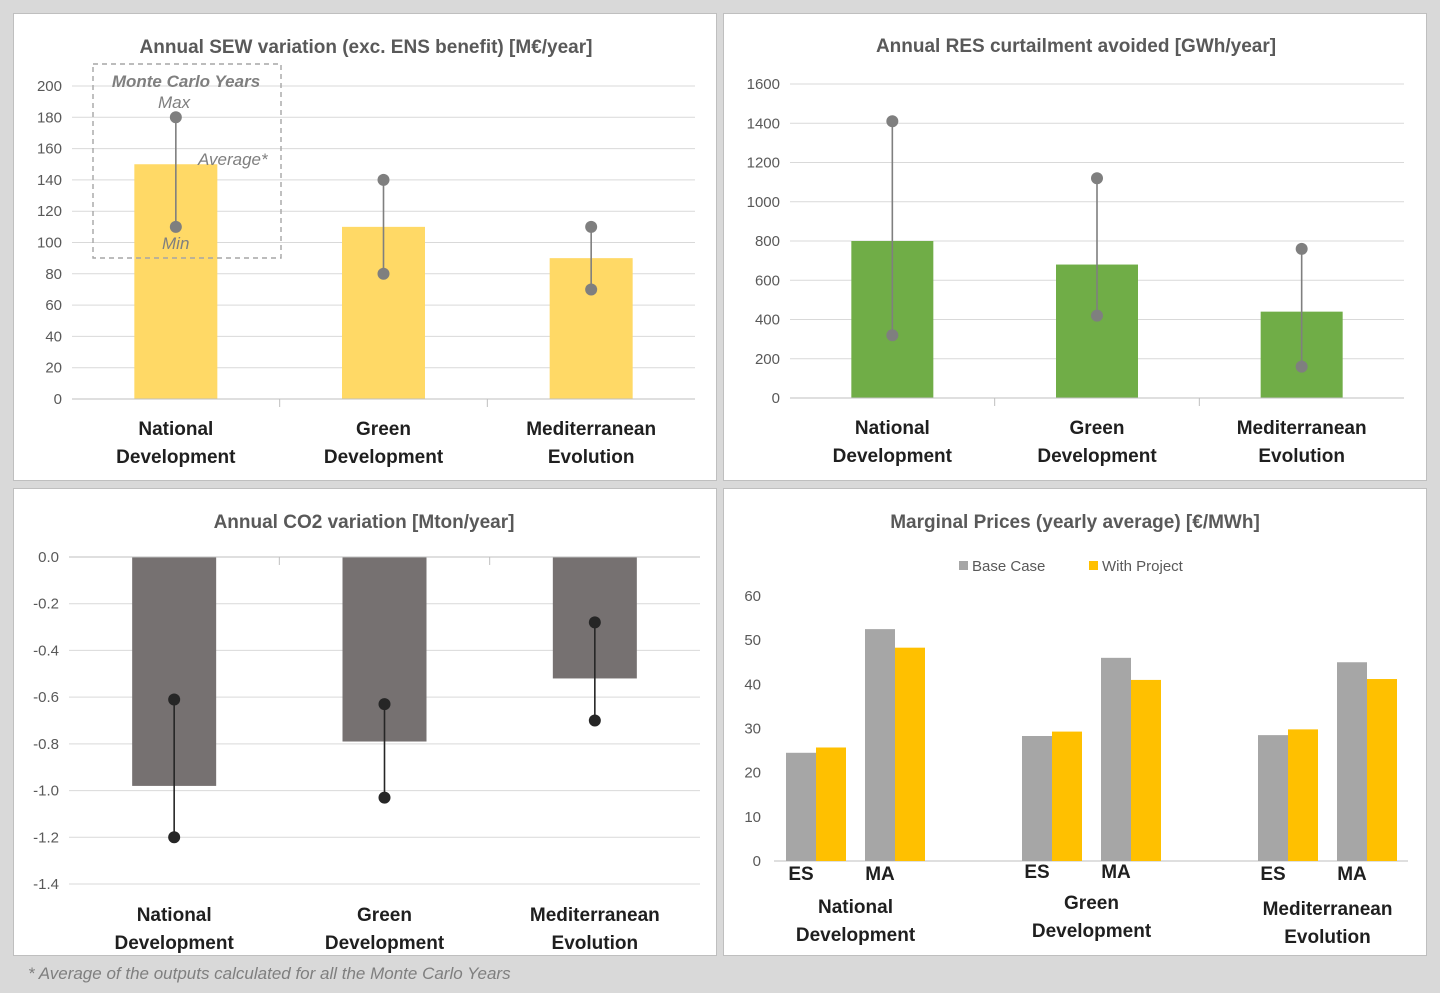  Describe the element at coordinates (752, 729) in the screenshot. I see `y-tick-label: 30` at that location.